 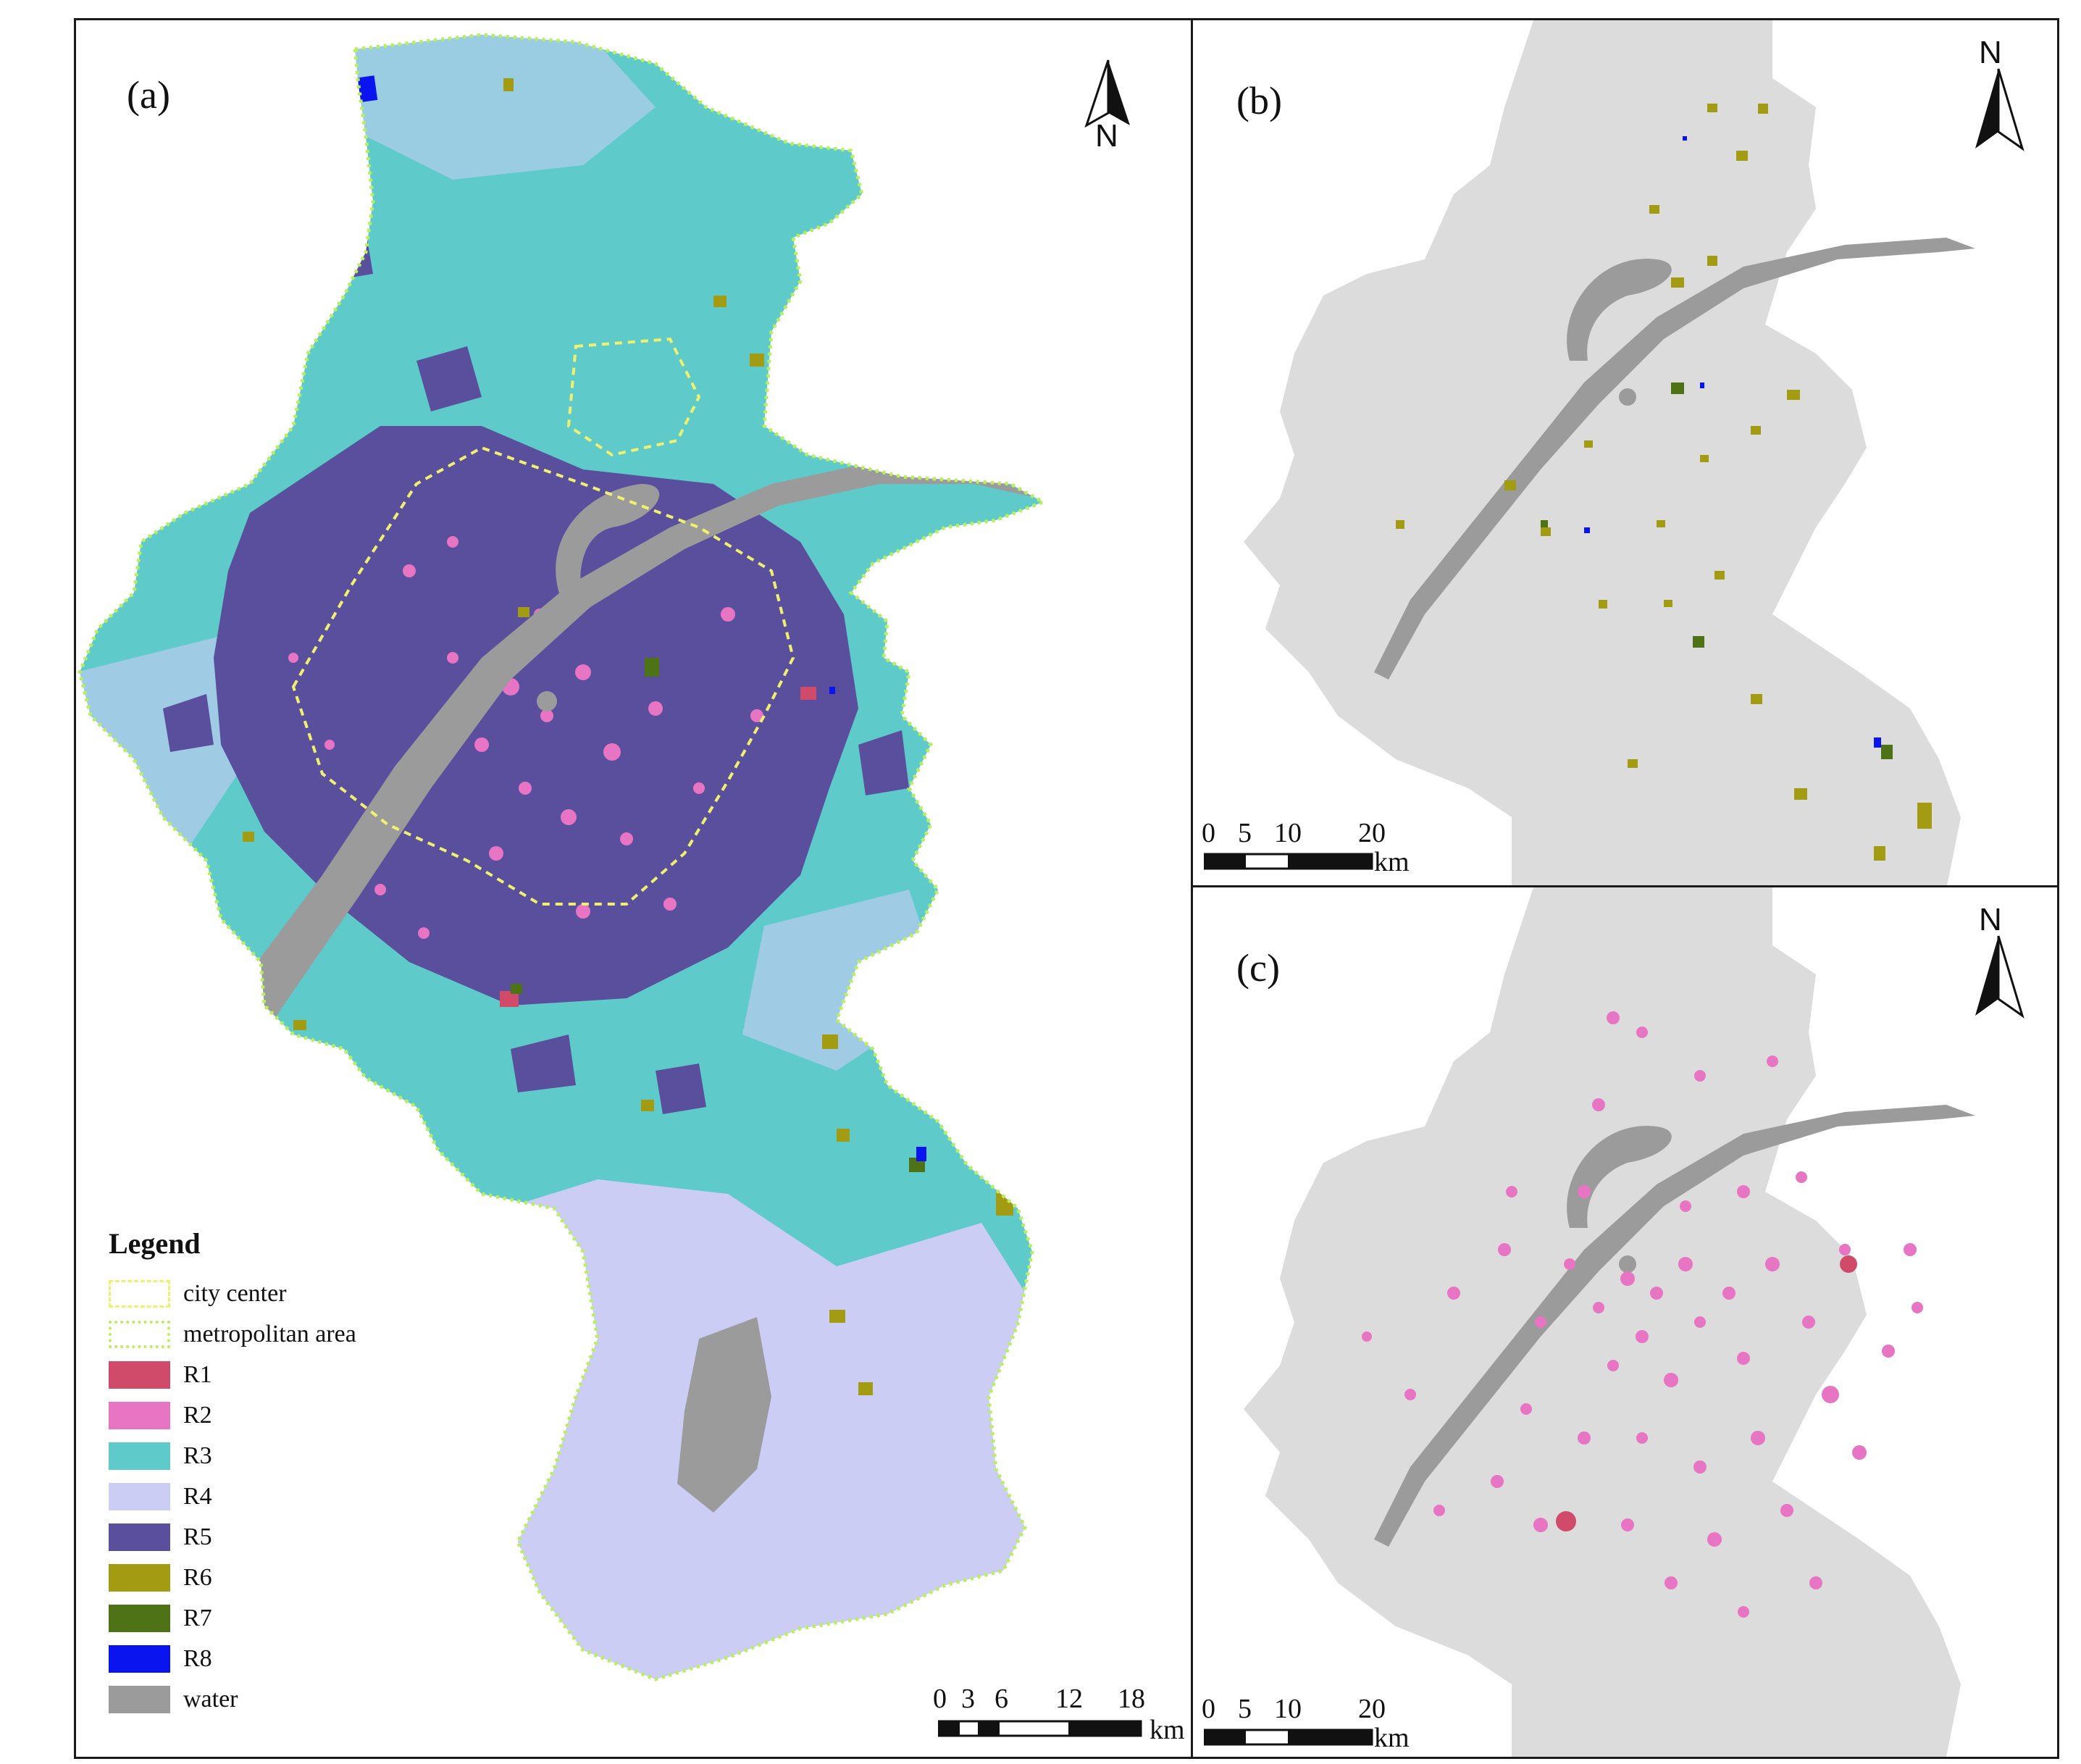 I want to click on water-c, so click(x=1675, y=1326).